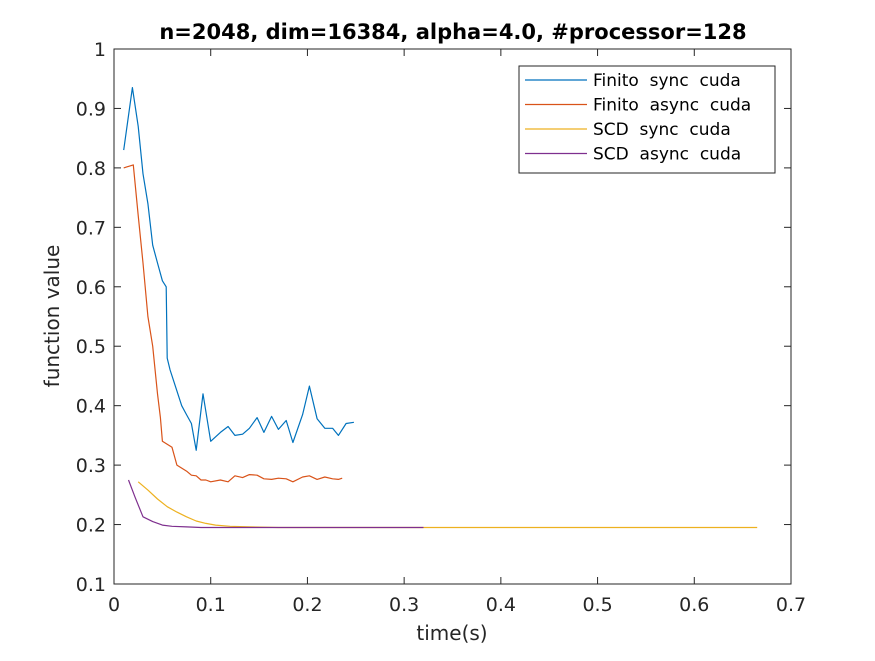 The width and height of the screenshot is (875, 661). What do you see at coordinates (91, 407) in the screenshot?
I see `y-tick-label: 0.4` at bounding box center [91, 407].